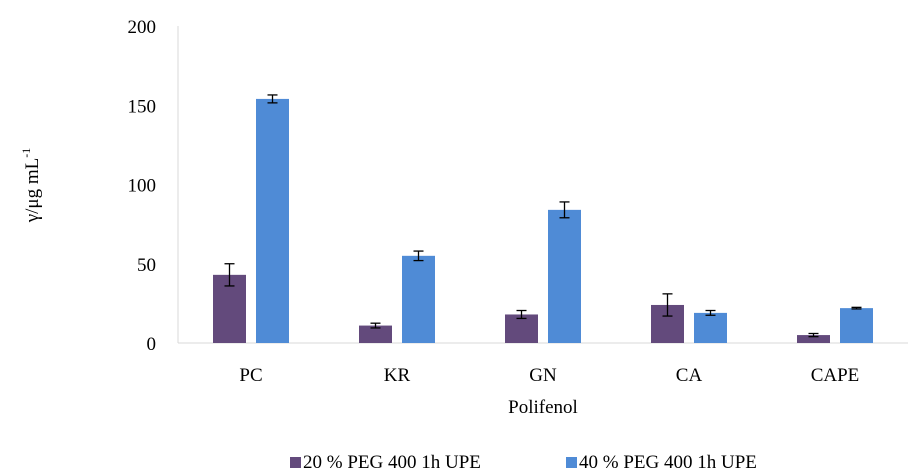  I want to click on x-tick-label: GN, so click(543, 375).